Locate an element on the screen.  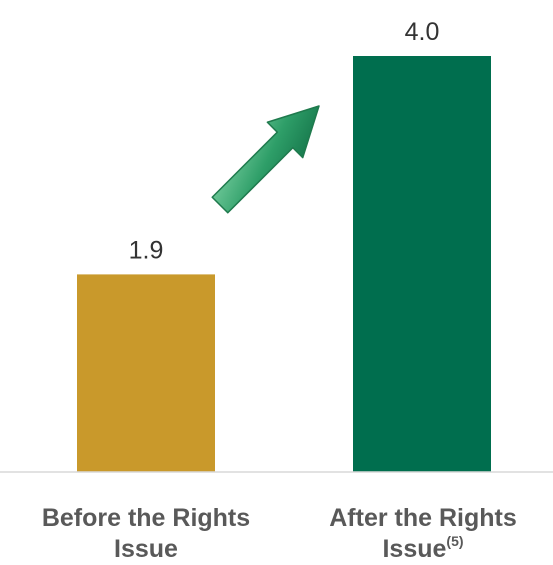
footnote-marker: (5) is located at coordinates (455, 541).